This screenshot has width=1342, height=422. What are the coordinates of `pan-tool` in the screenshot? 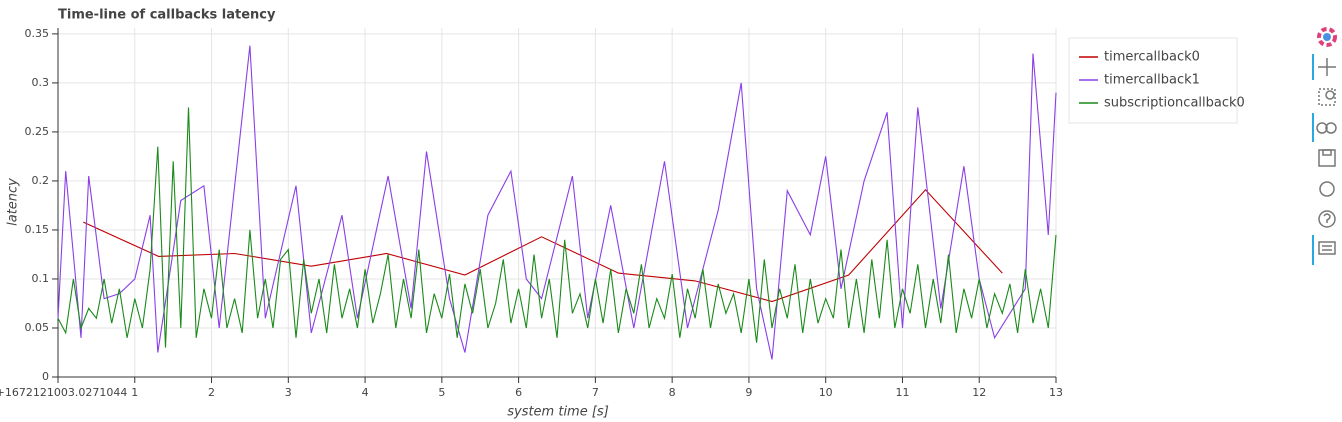 It's located at (1327, 67).